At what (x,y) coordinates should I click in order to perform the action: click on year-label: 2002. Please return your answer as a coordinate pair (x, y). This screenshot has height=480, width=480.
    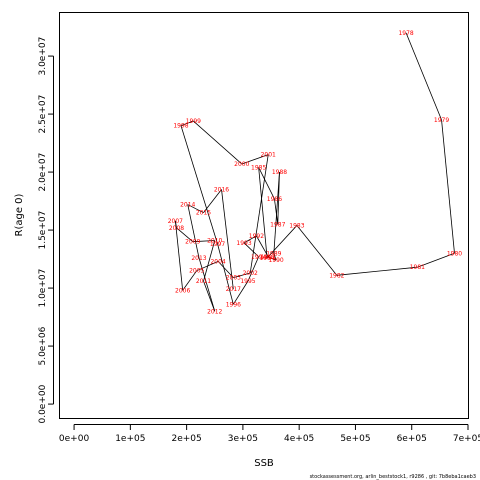
    Looking at the image, I should click on (250, 273).